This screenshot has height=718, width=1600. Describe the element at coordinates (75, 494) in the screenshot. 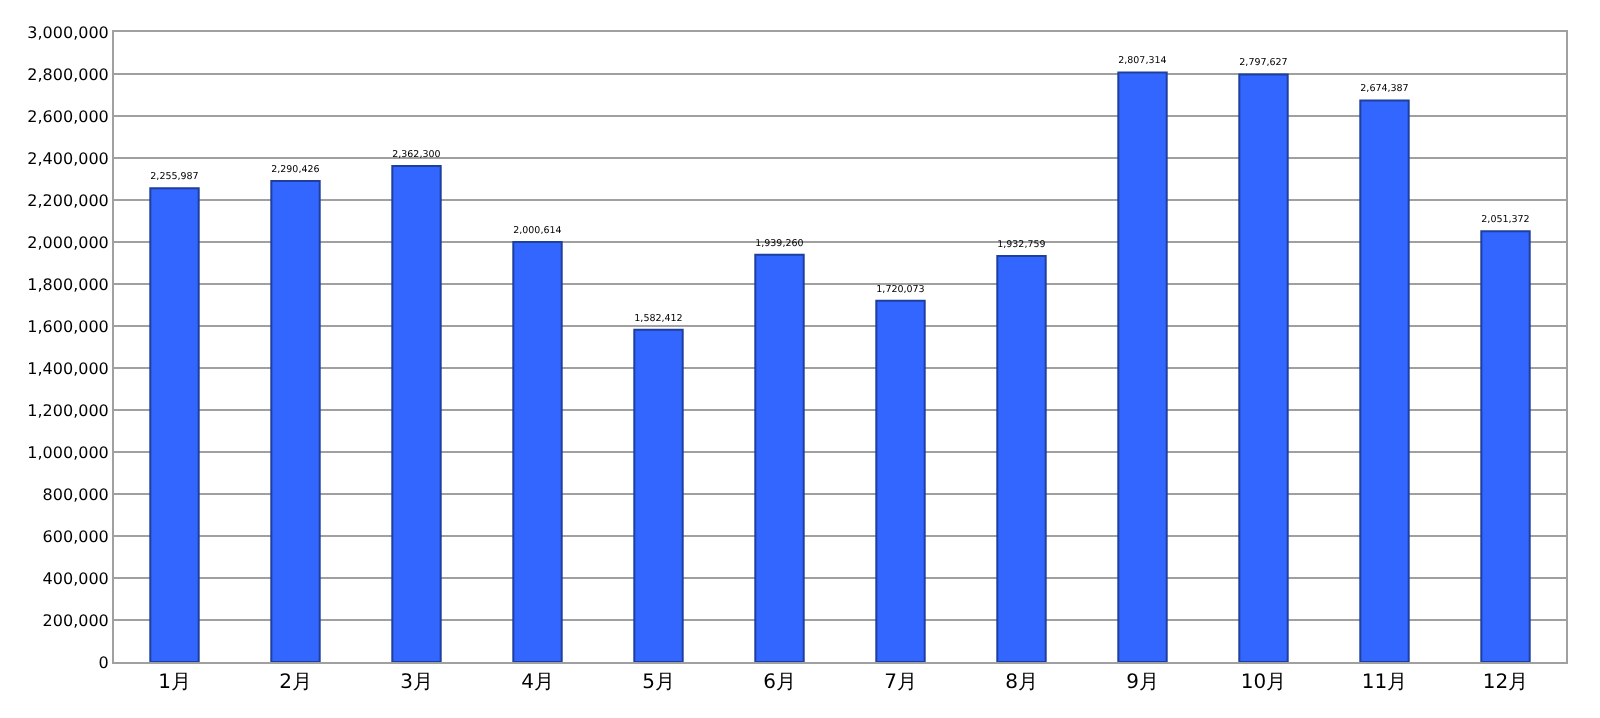

I see `y-tick-label: 800,000` at that location.